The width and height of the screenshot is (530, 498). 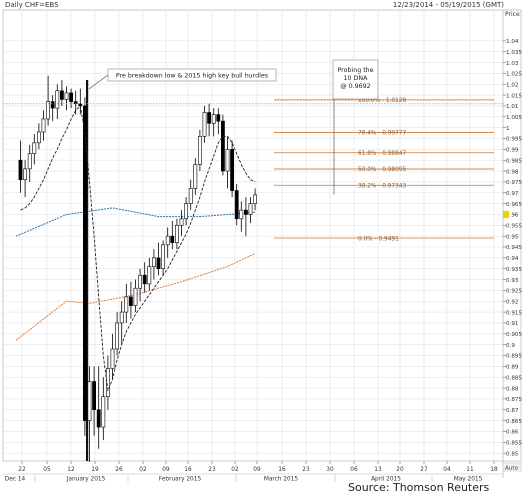 I want to click on y-tick-label: 0.88, so click(x=512, y=389).